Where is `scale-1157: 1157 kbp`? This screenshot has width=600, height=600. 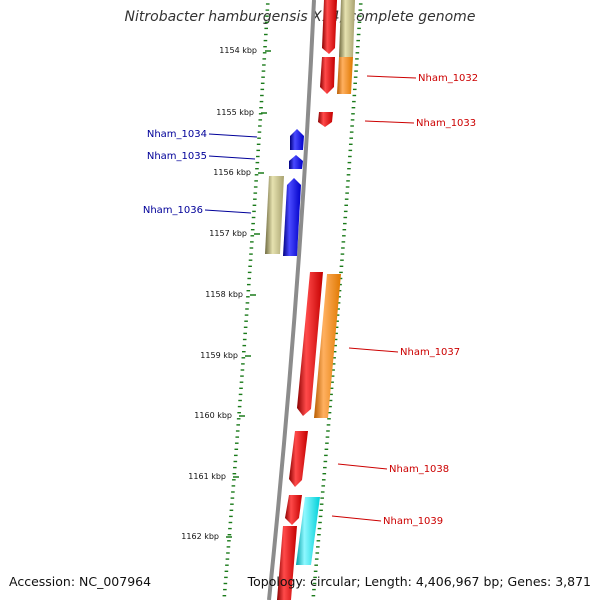
scale-1157: 1157 kbp is located at coordinates (234, 233).